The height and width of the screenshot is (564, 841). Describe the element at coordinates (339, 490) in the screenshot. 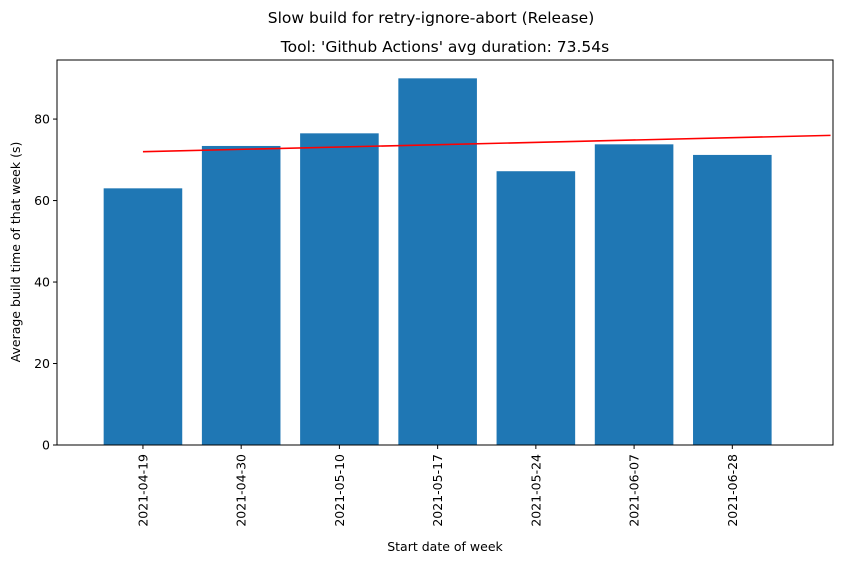

I see `x-tick-label-2021-05-10: 2021-05-10` at that location.